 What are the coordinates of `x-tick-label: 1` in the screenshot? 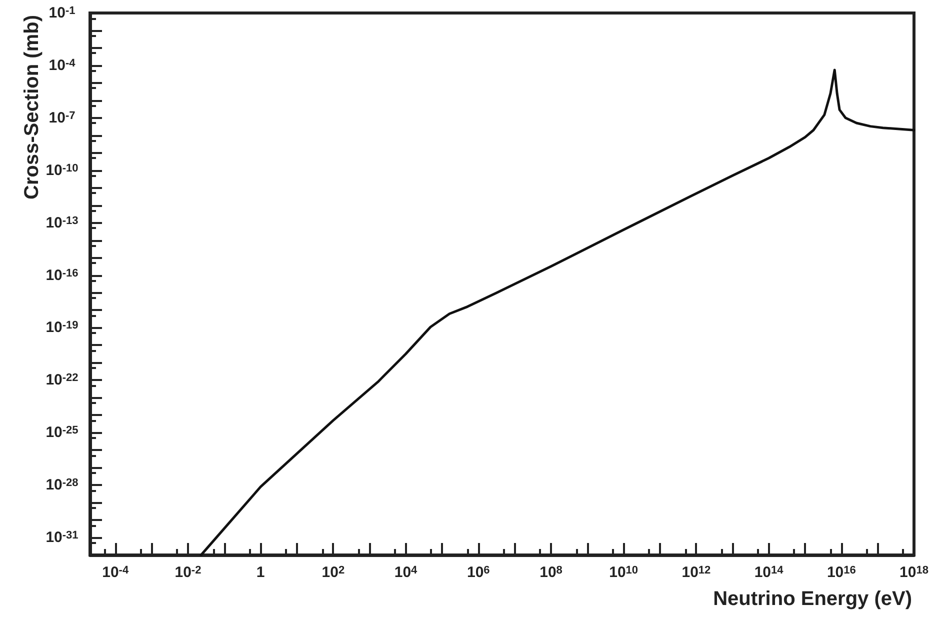 It's located at (260, 572).